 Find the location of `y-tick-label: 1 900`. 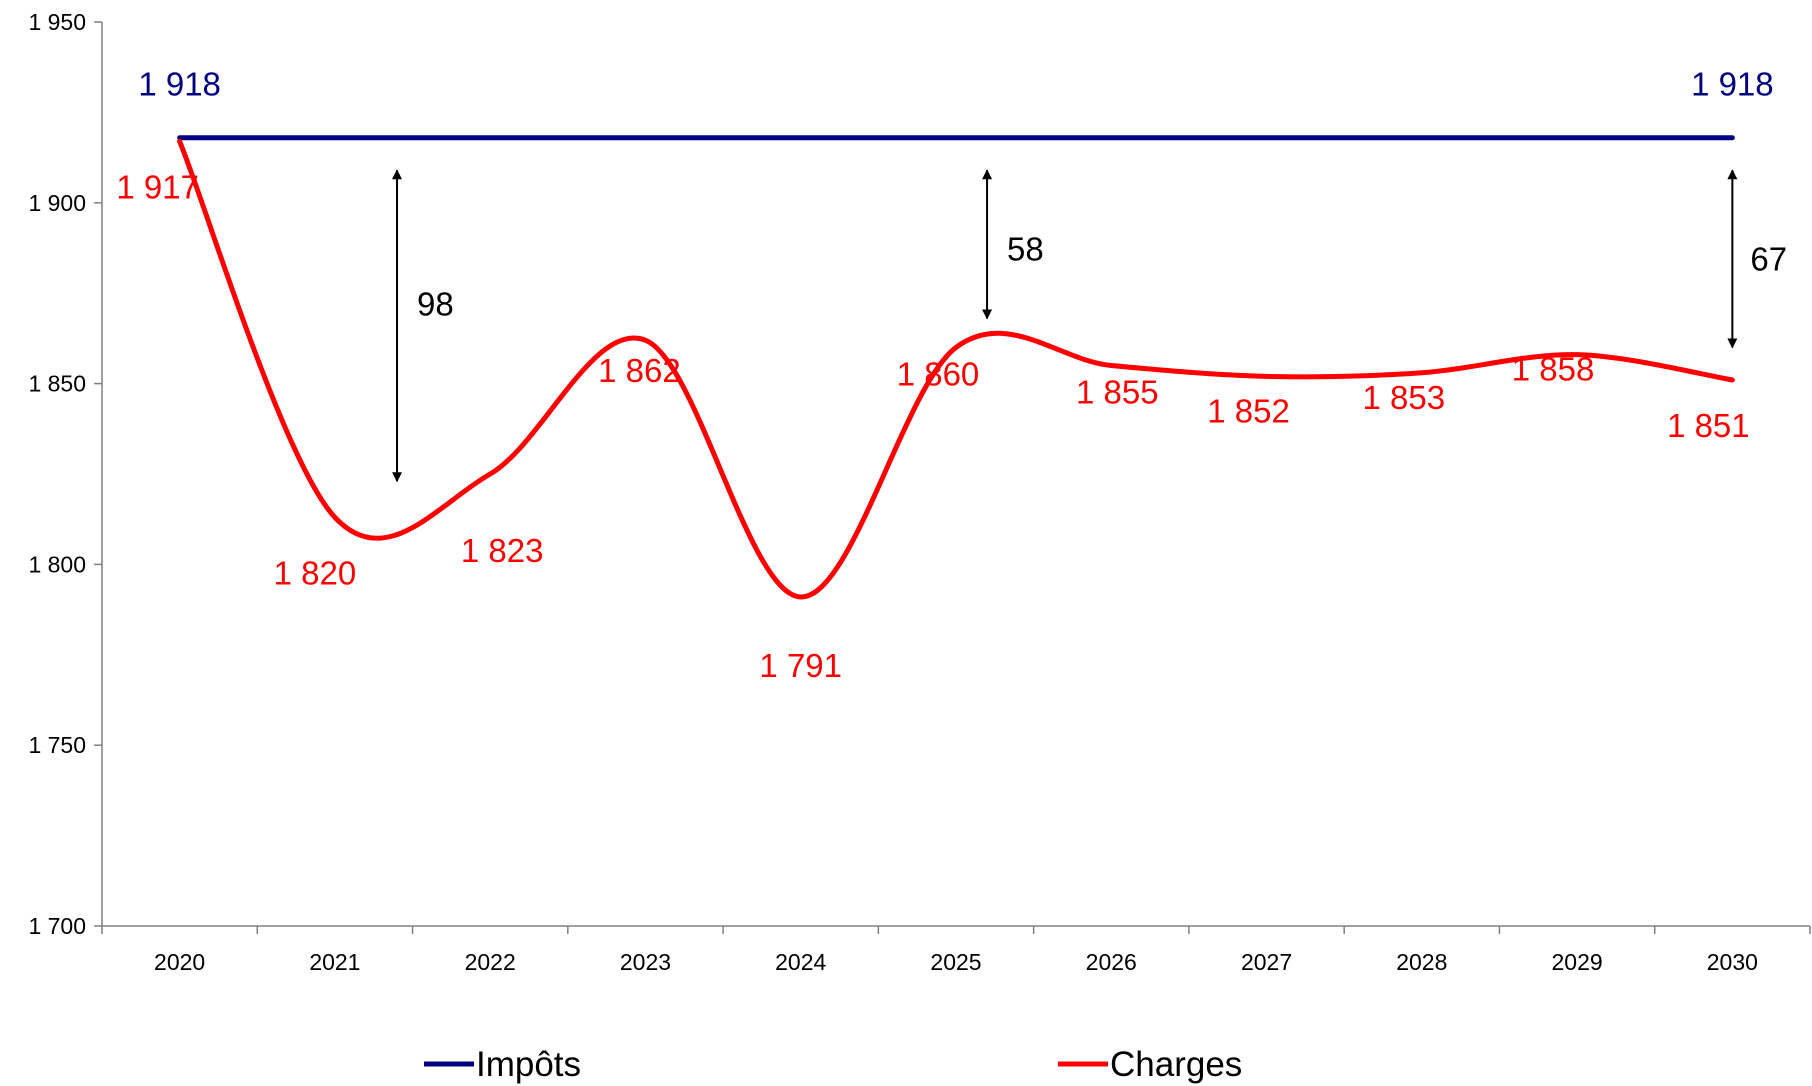

y-tick-label: 1 900 is located at coordinates (57, 203).